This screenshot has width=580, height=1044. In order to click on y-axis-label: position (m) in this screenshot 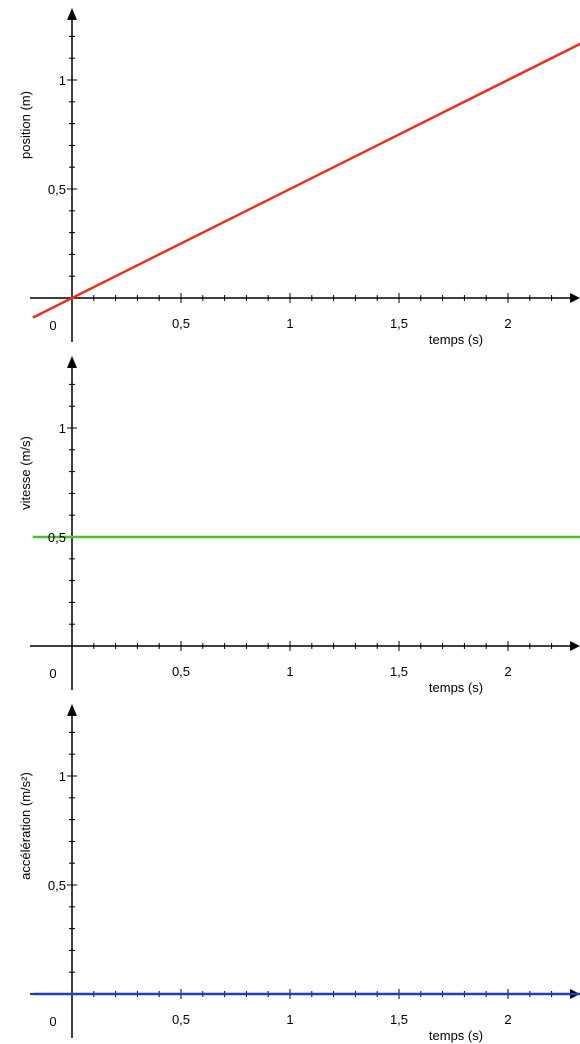, I will do `click(25, 125)`.